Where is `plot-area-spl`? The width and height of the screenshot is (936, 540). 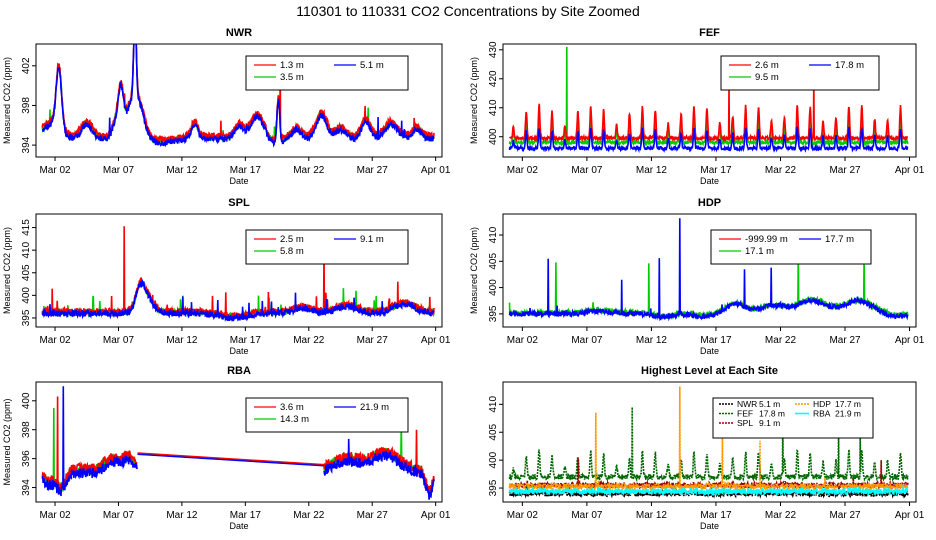
plot-area-spl is located at coordinates (238, 274).